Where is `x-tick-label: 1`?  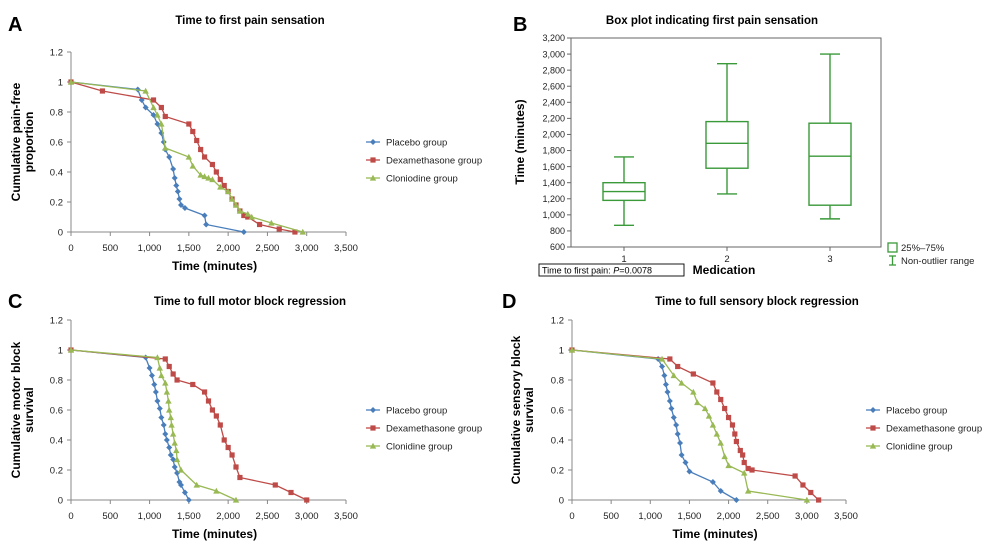 x-tick-label: 1 is located at coordinates (623, 259).